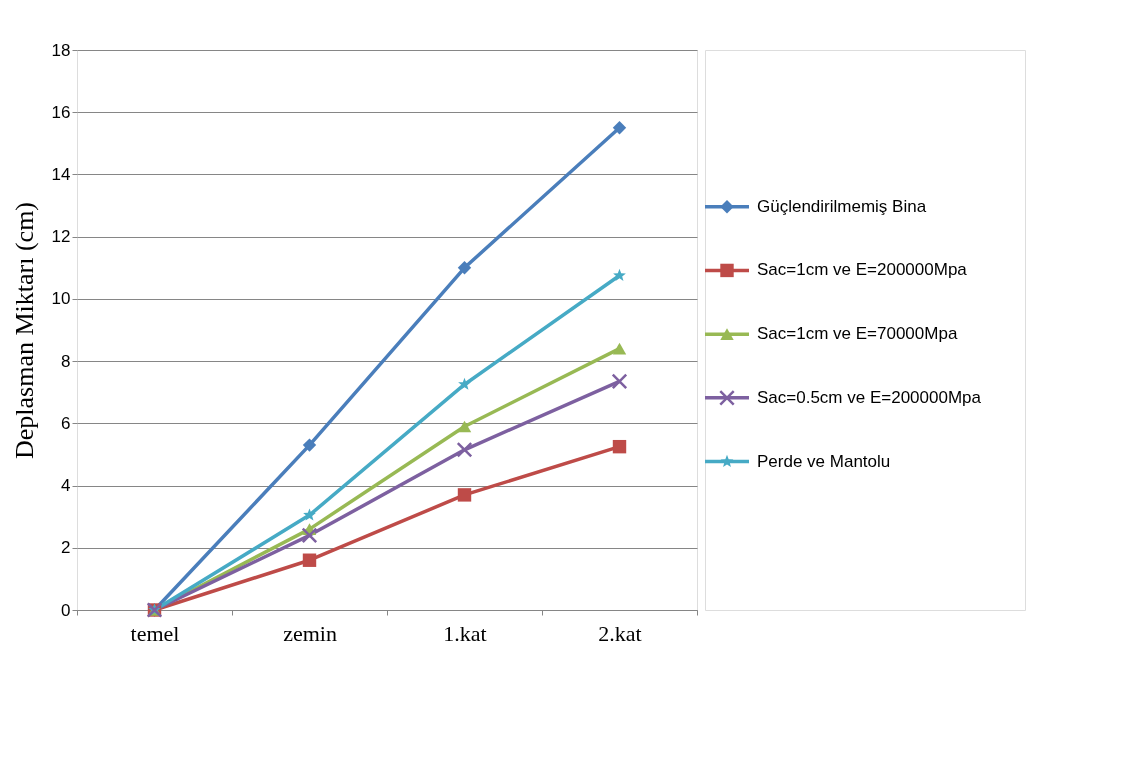 The image size is (1135, 767). Describe the element at coordinates (465, 633) in the screenshot. I see `x-tick-label: 1.kat` at that location.